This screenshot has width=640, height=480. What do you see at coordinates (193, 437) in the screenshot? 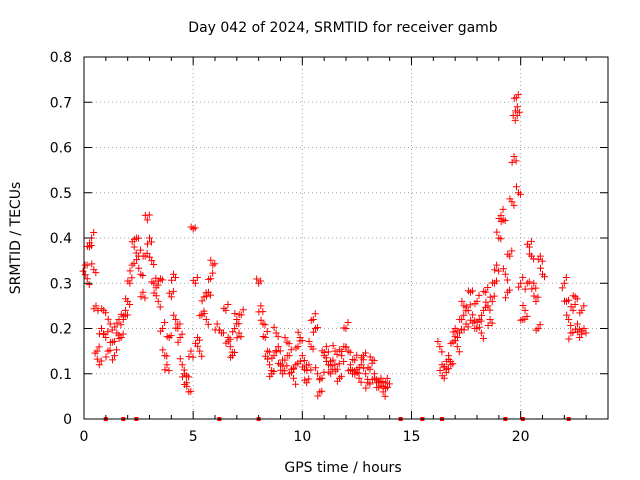
I see `x-tick-label: 5` at bounding box center [193, 437].